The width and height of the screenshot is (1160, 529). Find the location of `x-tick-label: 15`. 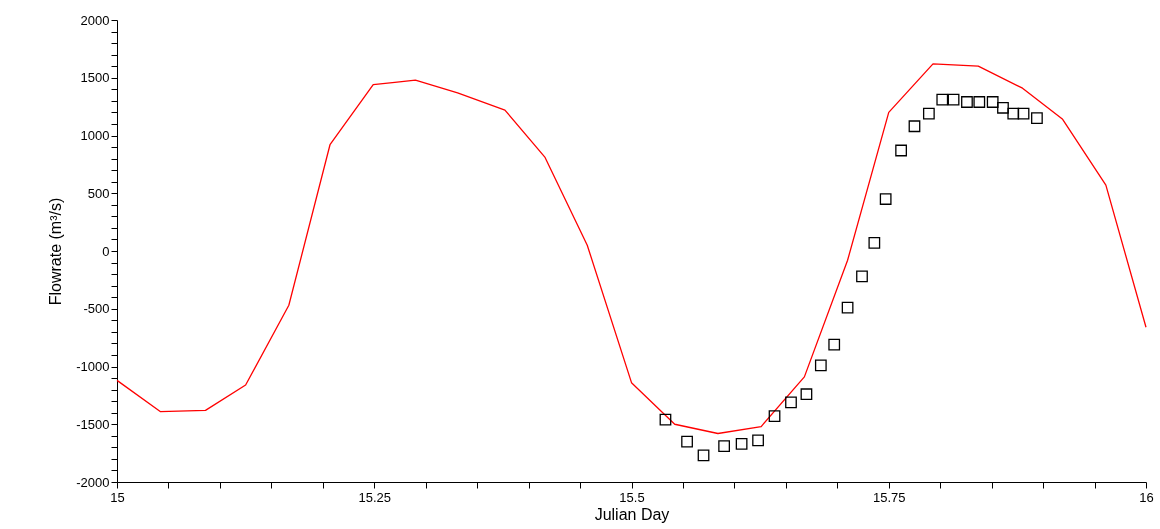

x-tick-label: 15 is located at coordinates (117, 497).